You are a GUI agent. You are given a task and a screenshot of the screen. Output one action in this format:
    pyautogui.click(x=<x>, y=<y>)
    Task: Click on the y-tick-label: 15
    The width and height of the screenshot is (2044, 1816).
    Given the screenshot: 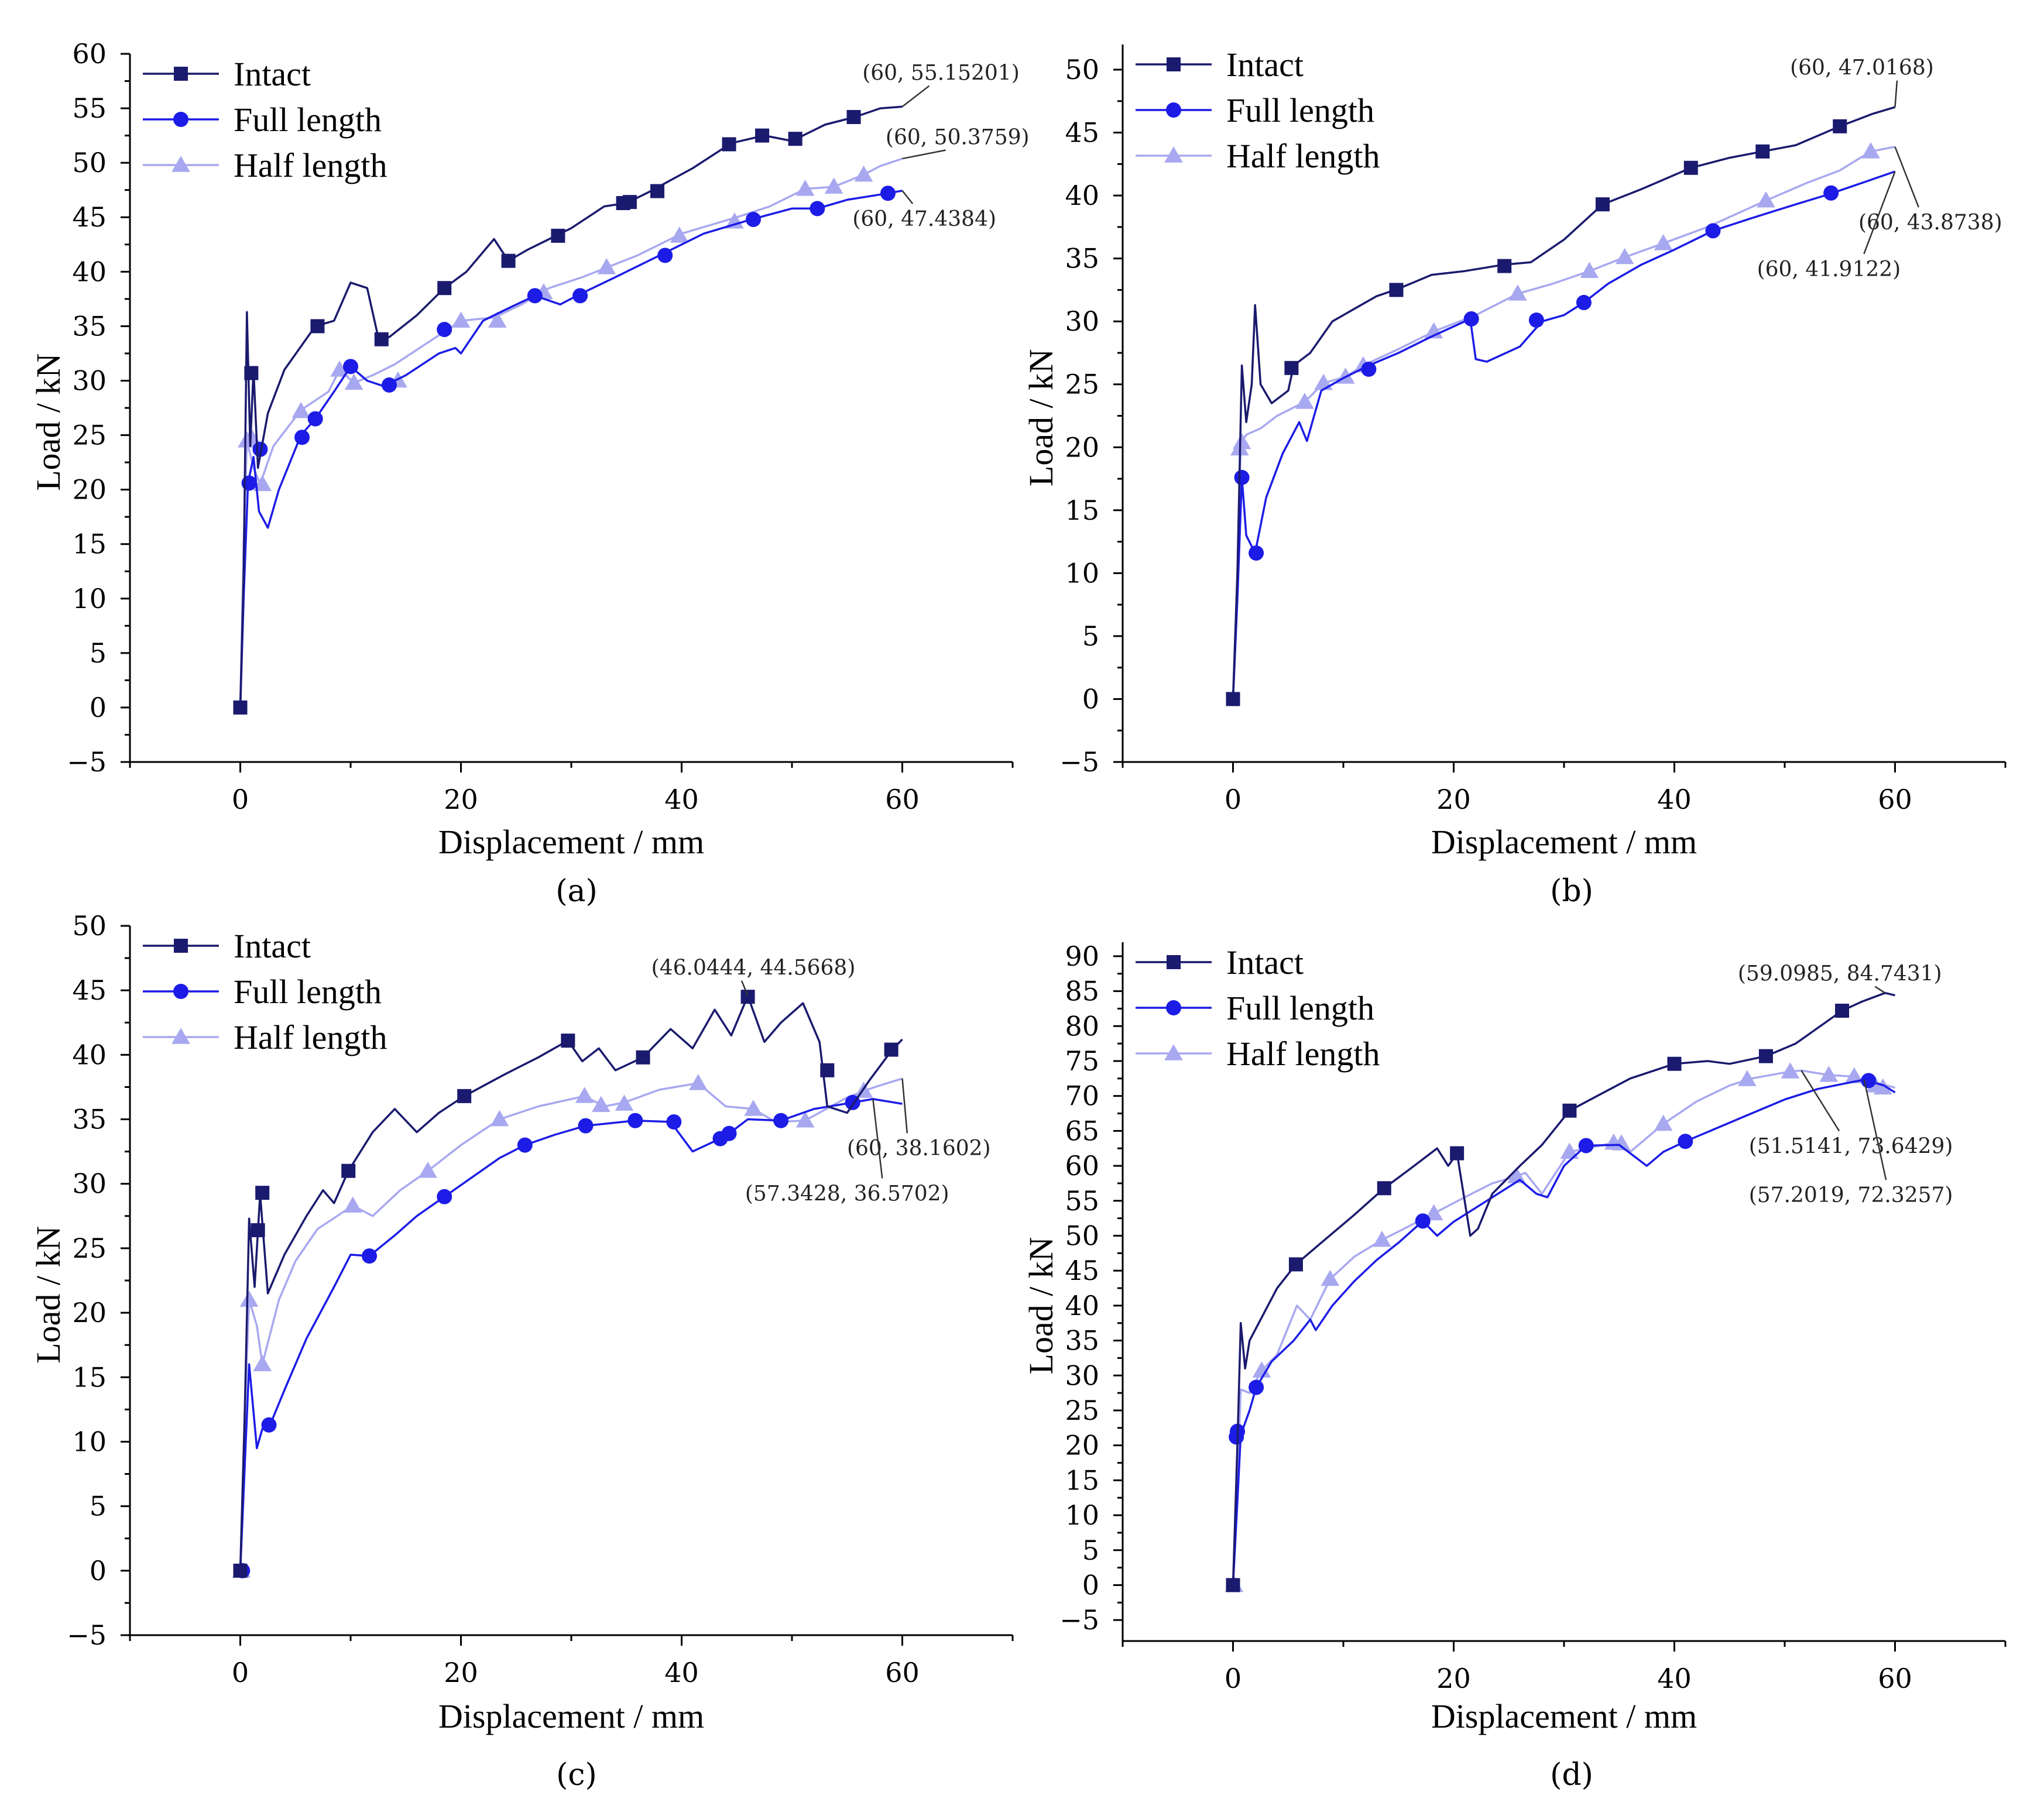 What is the action you would take?
    pyautogui.click(x=1082, y=1480)
    